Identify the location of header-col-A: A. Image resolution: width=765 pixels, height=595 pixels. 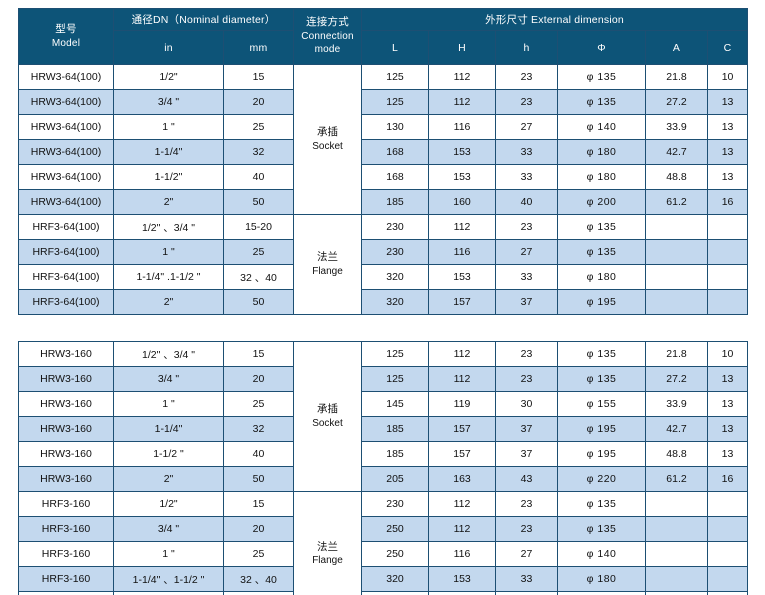
(677, 47).